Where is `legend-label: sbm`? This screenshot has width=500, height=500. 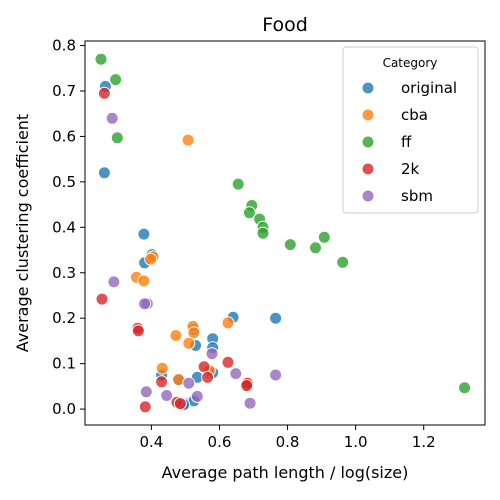 legend-label: sbm is located at coordinates (417, 196).